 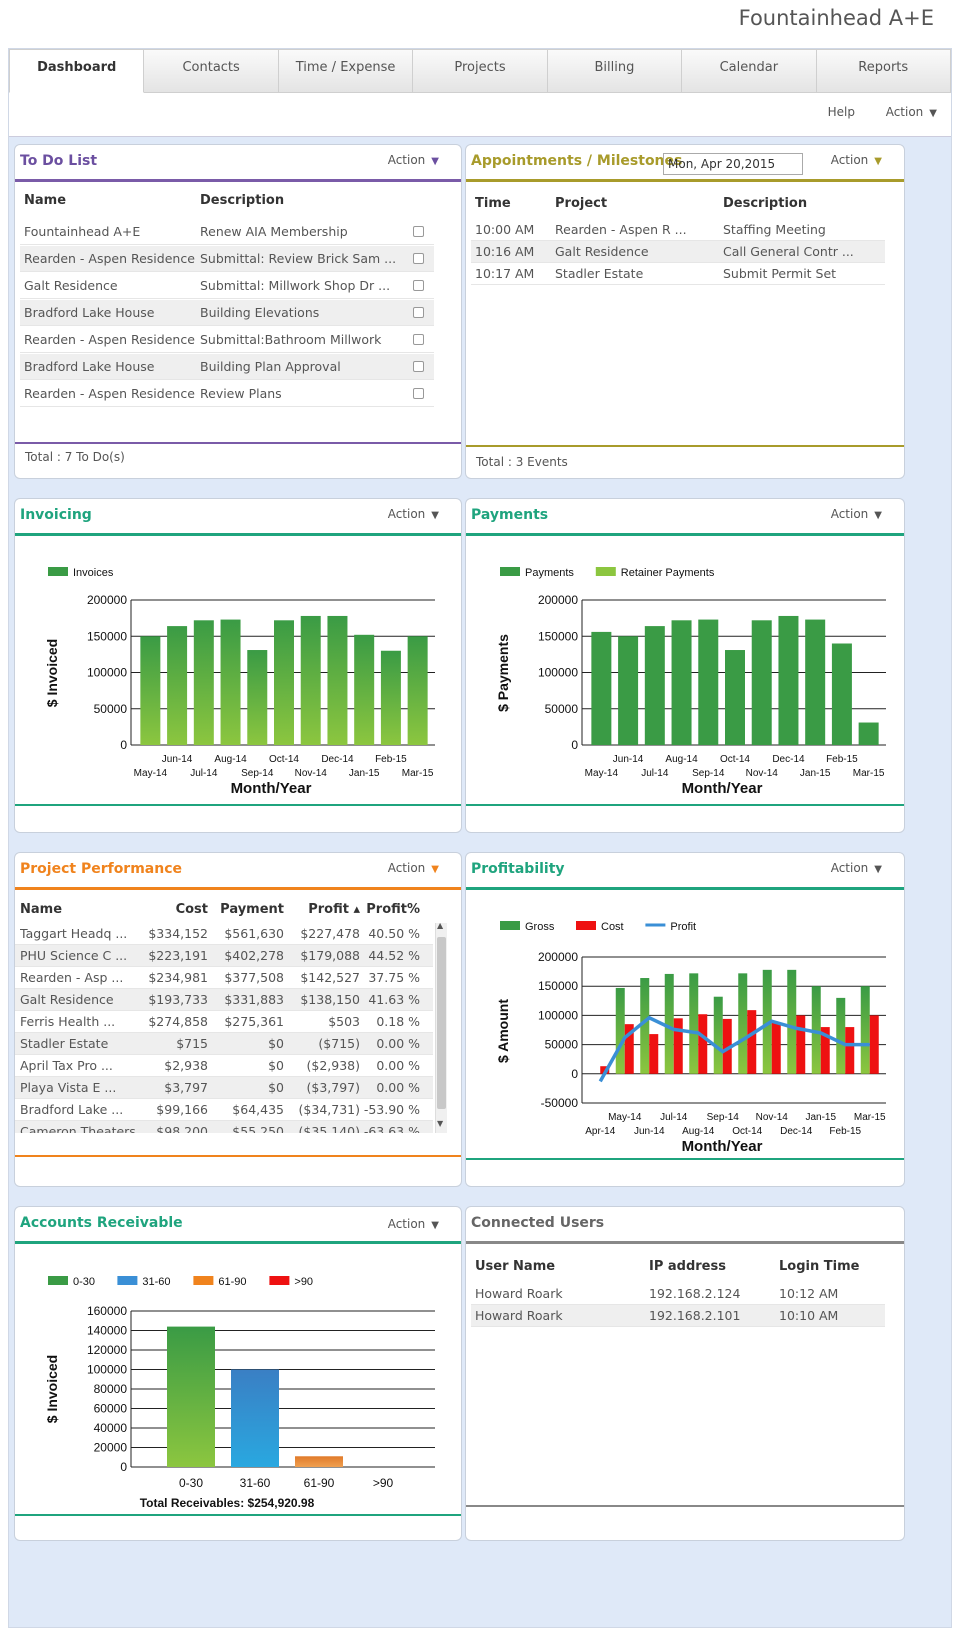 I want to click on performance-row: April Tax Pro ... $2,938 $0 ($2,938) 0.00 %, so click(x=224, y=1066).